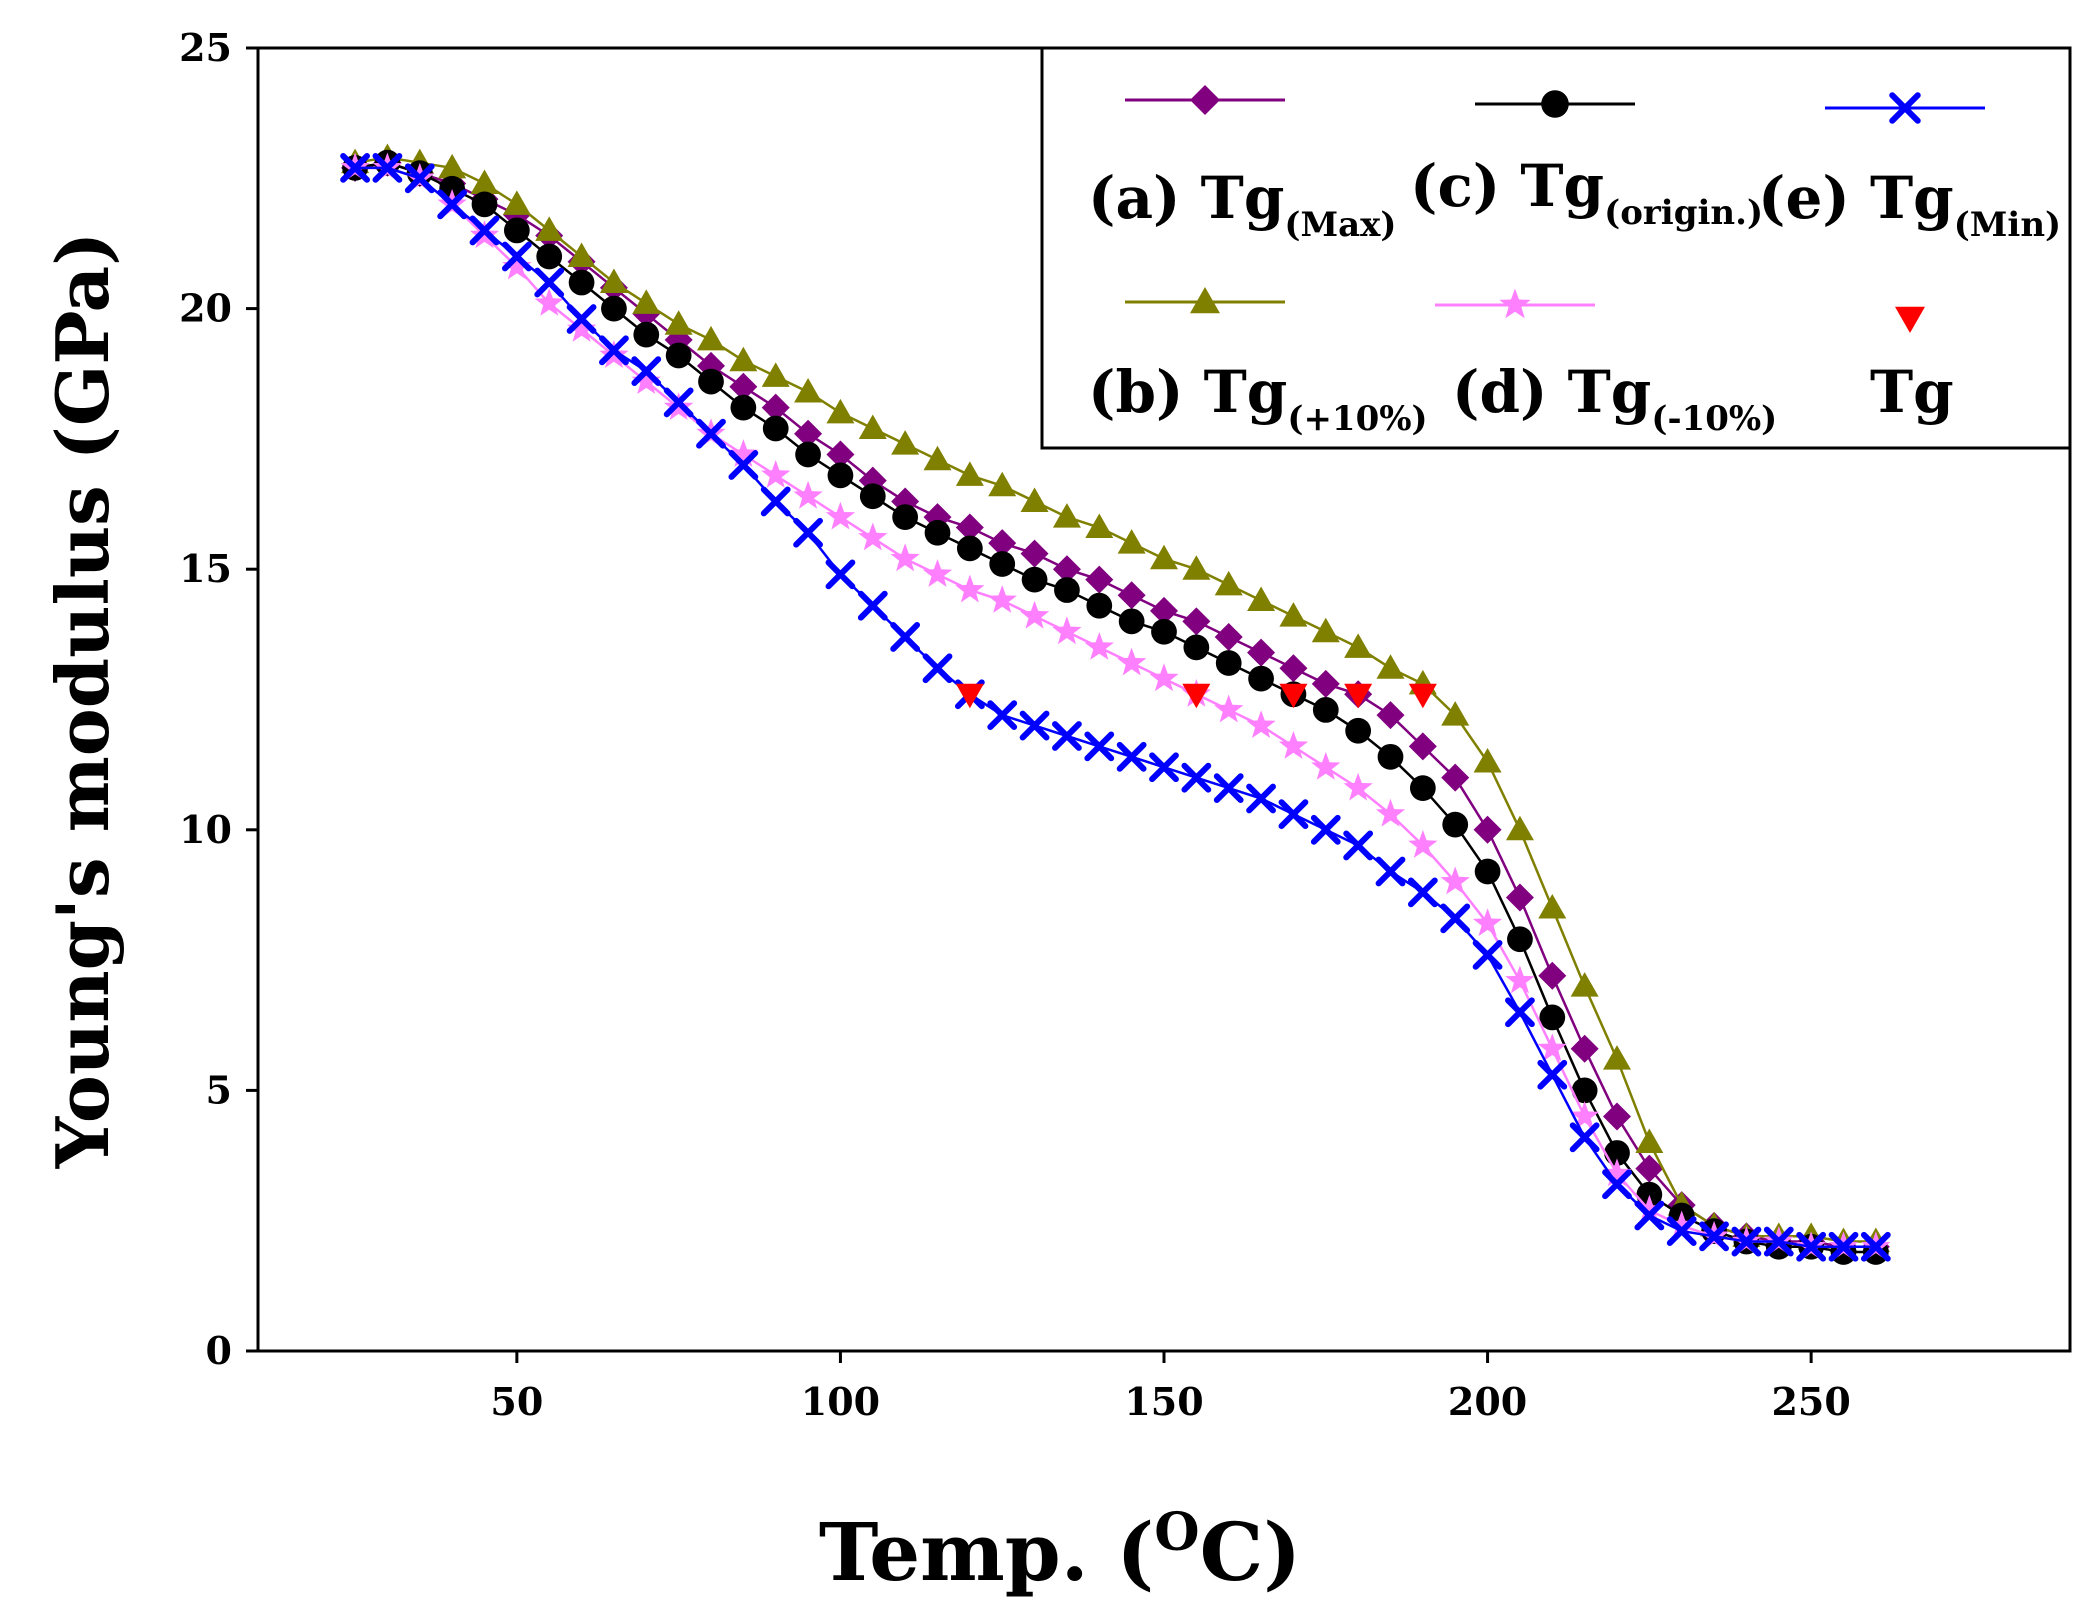  What do you see at coordinates (1912, 392) in the screenshot?
I see `legend-label-5: Tg` at bounding box center [1912, 392].